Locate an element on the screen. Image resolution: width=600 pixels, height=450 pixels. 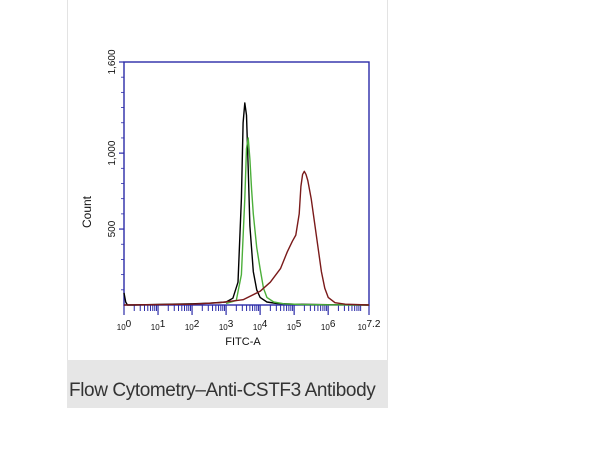
y-tick-label: 1,600 is located at coordinates (112, 61).